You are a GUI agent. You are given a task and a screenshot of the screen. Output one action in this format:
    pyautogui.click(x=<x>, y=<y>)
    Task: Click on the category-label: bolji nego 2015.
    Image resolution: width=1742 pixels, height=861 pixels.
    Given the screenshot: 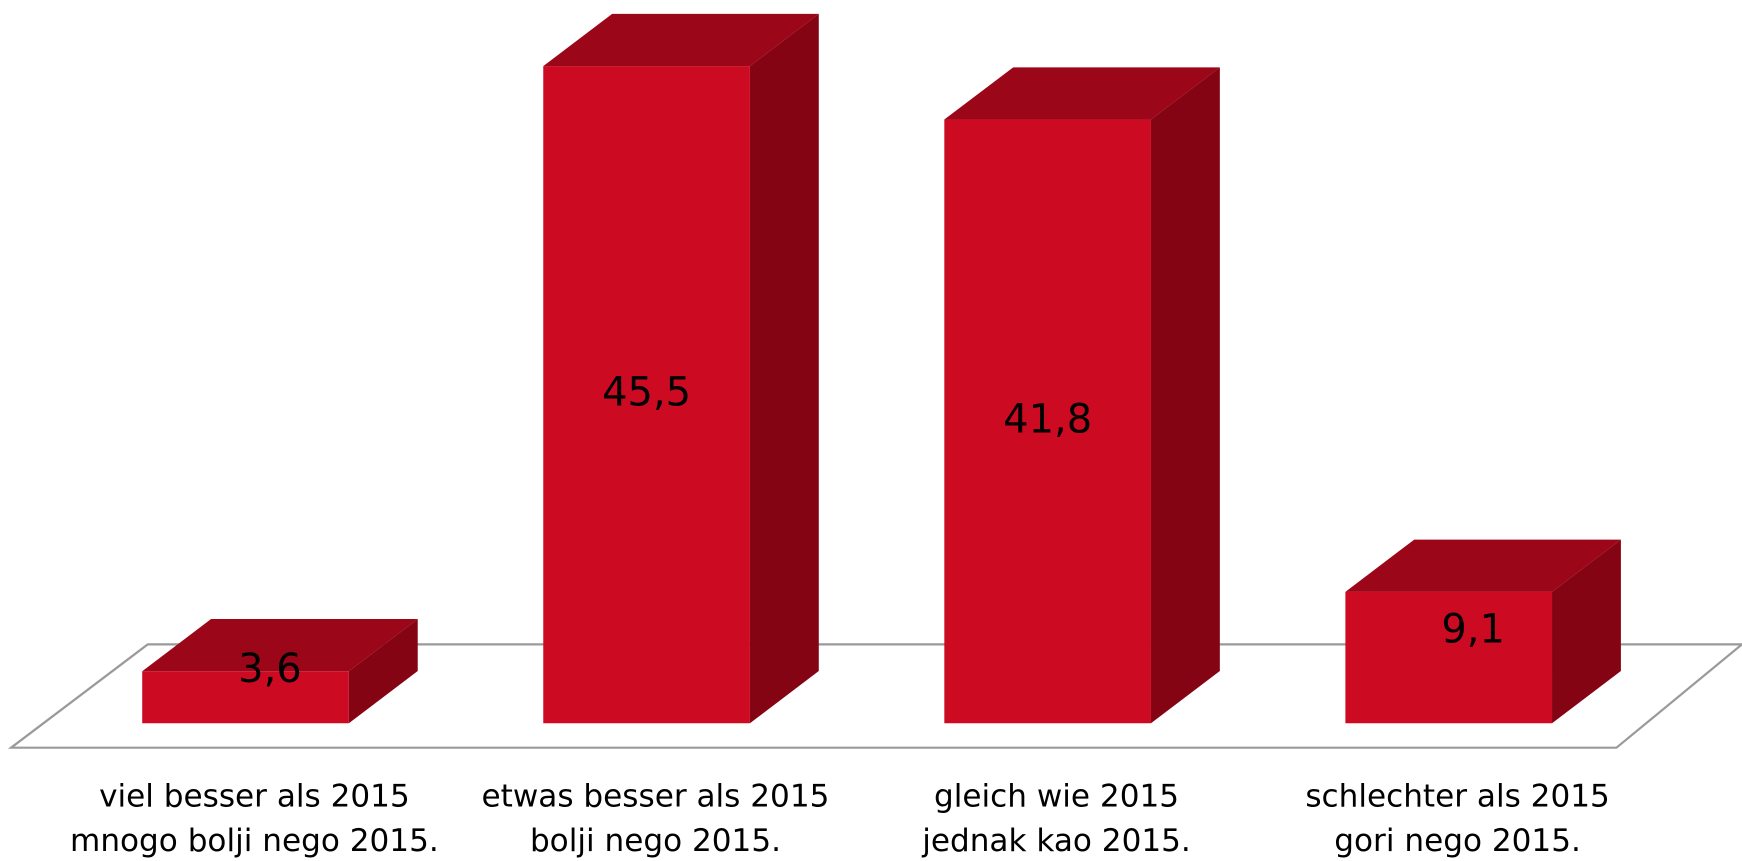 What is the action you would take?
    pyautogui.click(x=655, y=841)
    